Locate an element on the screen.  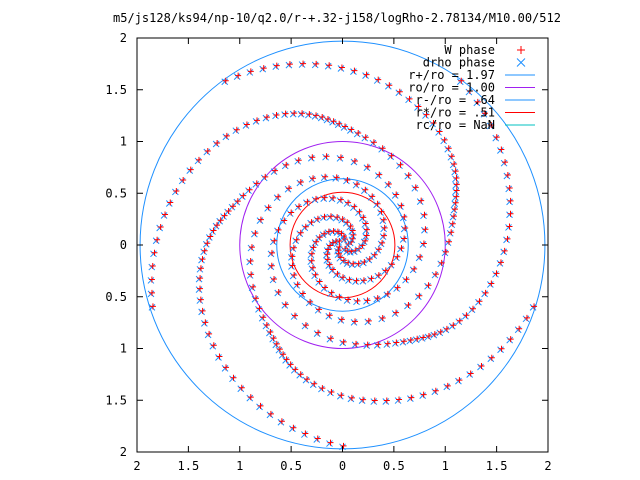
reference-circle is located at coordinates (342, 245).